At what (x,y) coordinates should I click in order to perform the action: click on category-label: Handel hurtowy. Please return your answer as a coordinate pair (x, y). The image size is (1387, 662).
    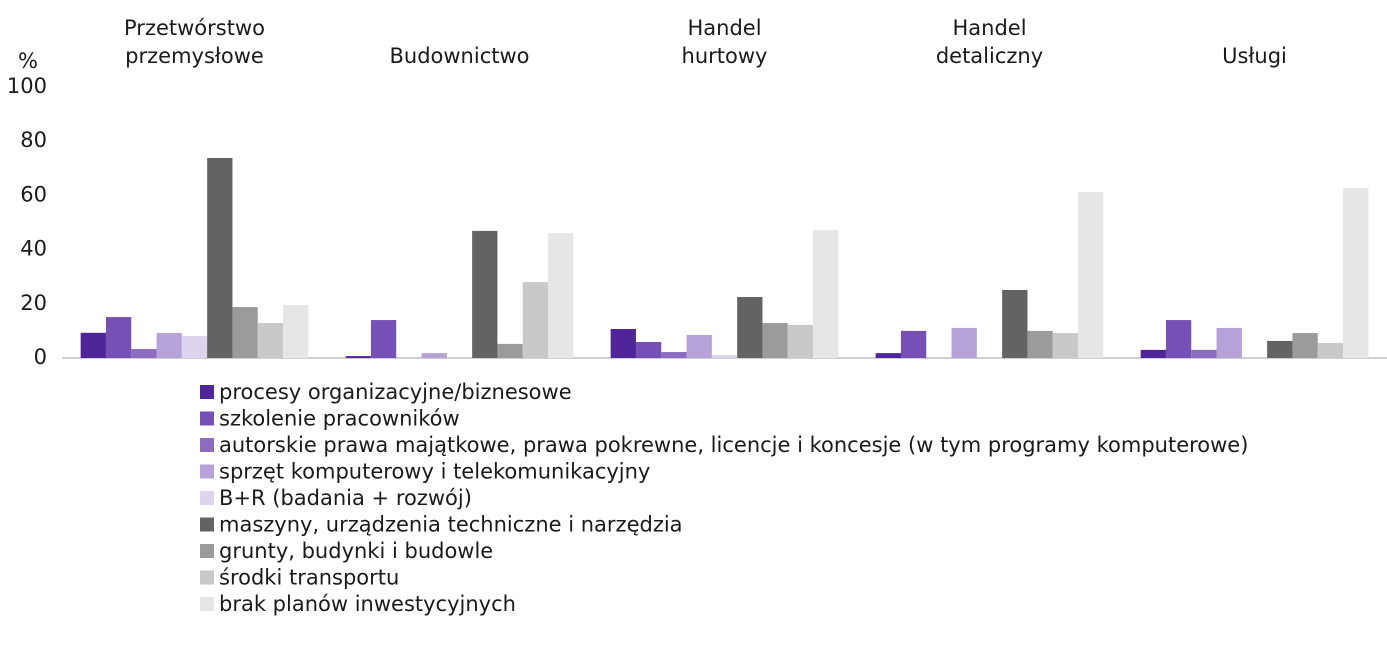
    Looking at the image, I should click on (724, 42).